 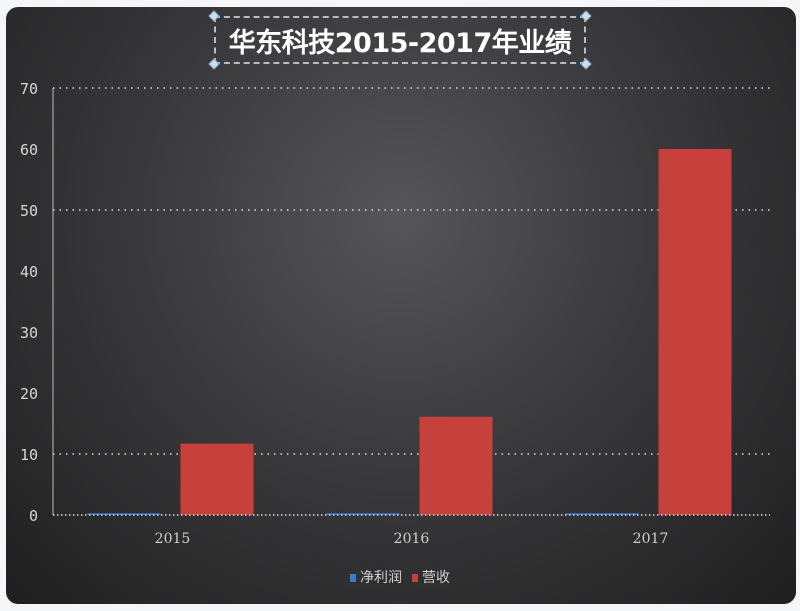 What do you see at coordinates (602, 514) in the screenshot?
I see `bar-net-profit-2017` at bounding box center [602, 514].